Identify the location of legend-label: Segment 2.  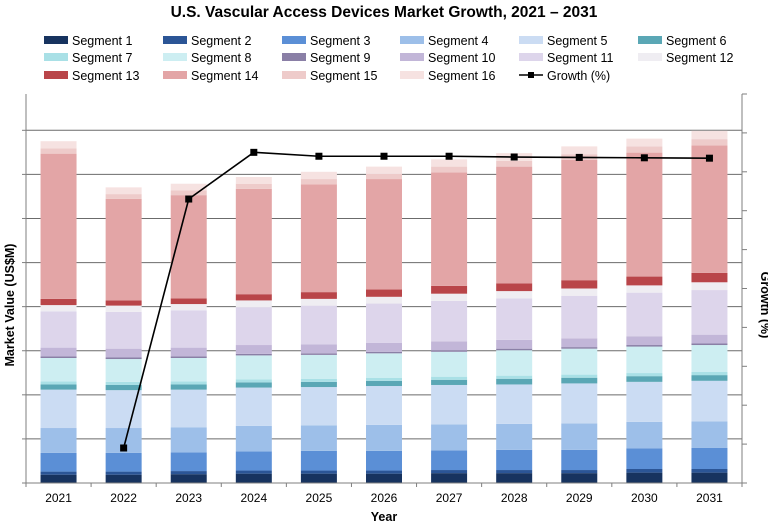
(221, 41).